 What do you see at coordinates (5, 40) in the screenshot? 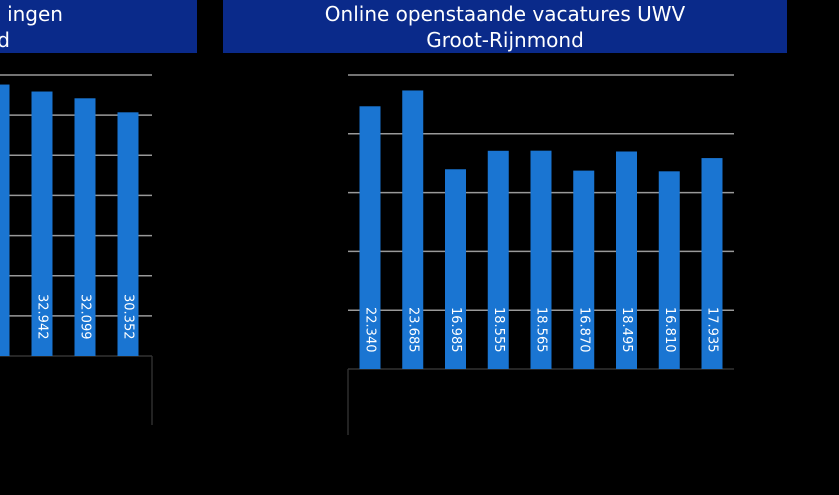
I see `chart-title: d` at bounding box center [5, 40].